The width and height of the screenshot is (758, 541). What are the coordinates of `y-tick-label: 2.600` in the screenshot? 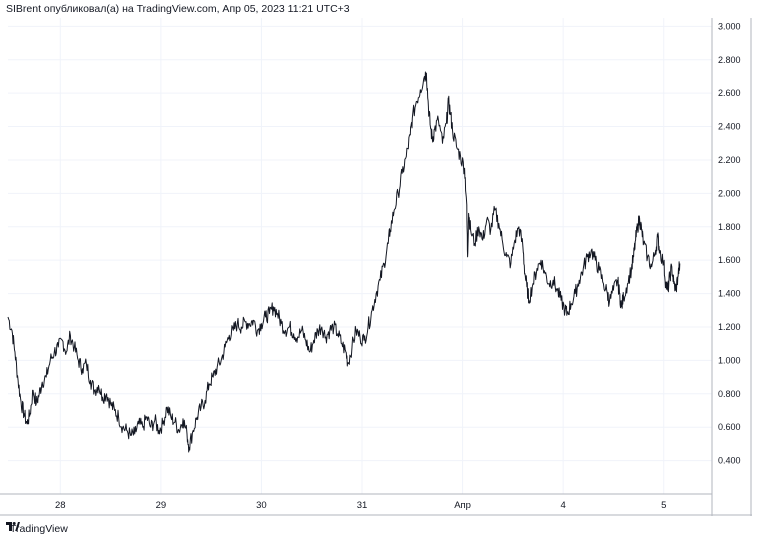 It's located at (729, 93).